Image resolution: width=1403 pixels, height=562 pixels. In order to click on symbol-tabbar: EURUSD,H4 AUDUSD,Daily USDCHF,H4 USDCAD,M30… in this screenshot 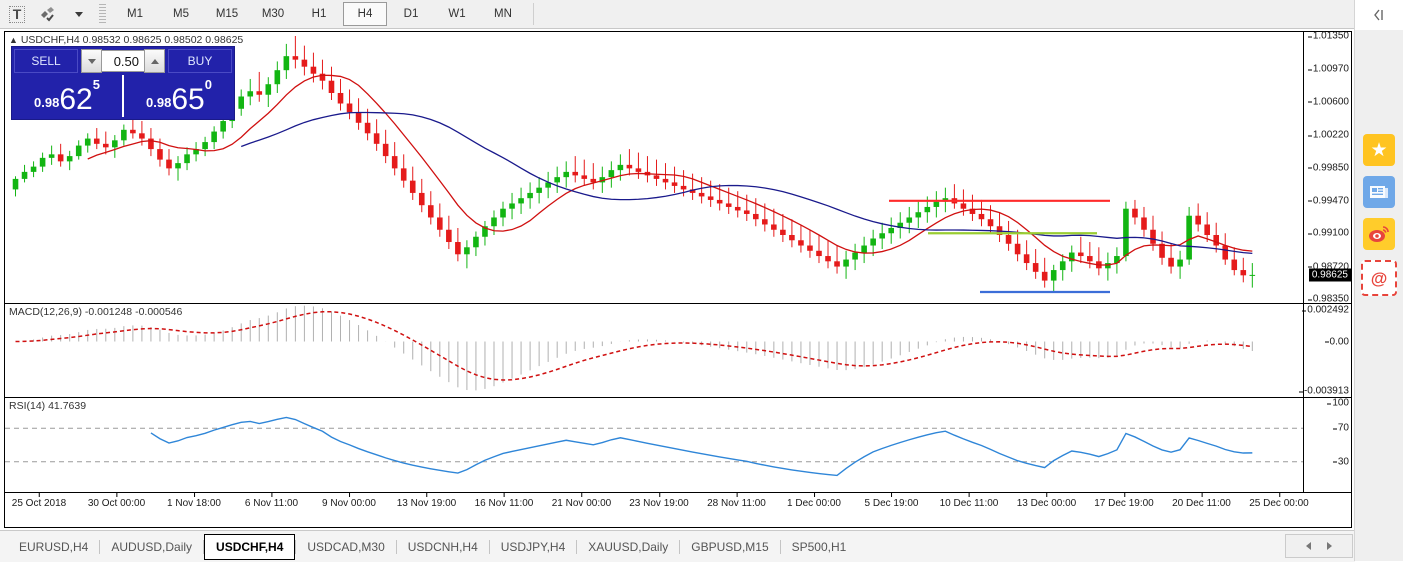, I will do `click(677, 546)`.